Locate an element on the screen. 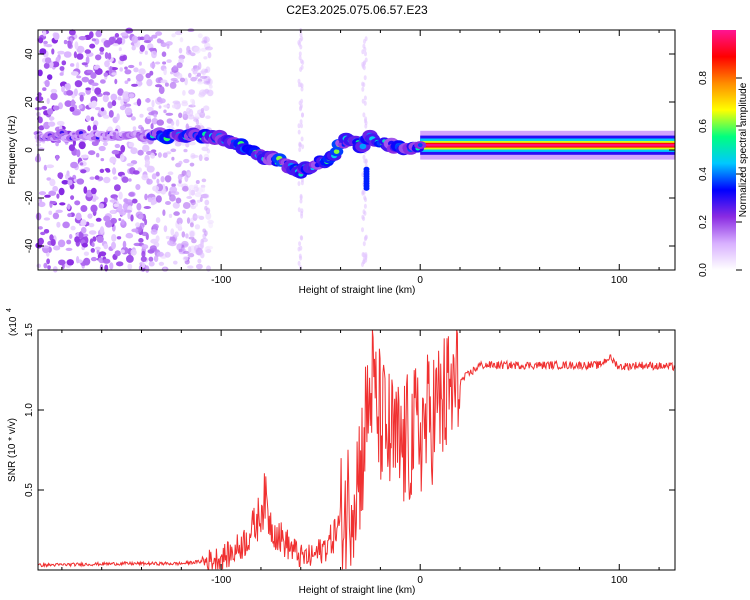 The width and height of the screenshot is (750, 600). figure-title: C2E3.2025.075.06.57.E23 is located at coordinates (357, 10).